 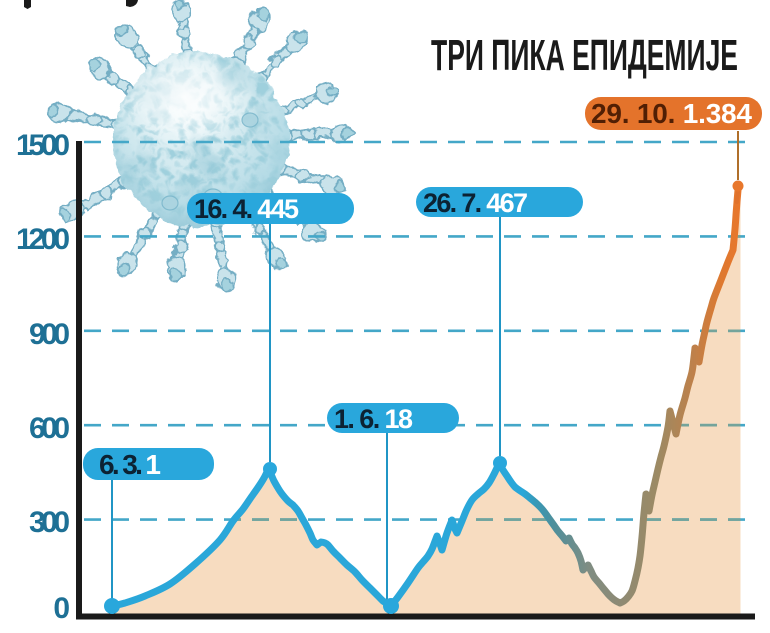 I want to click on svg-text: 1500, so click(x=43, y=145).